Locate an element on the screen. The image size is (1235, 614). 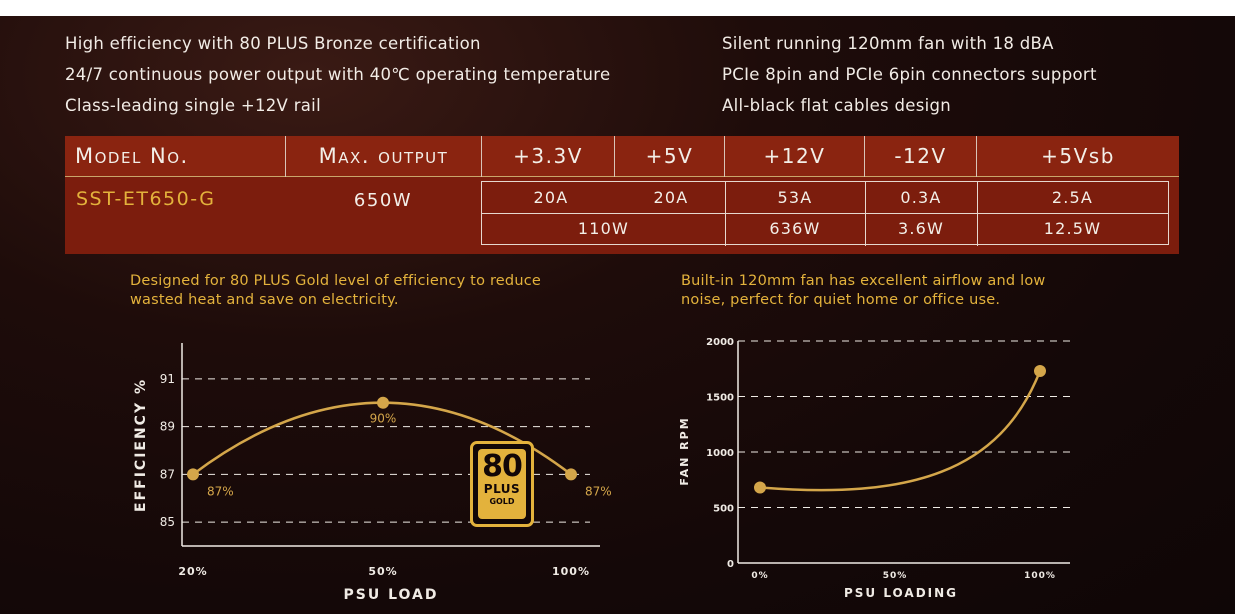
y-axis-title: FAN RPM is located at coordinates (684, 450).